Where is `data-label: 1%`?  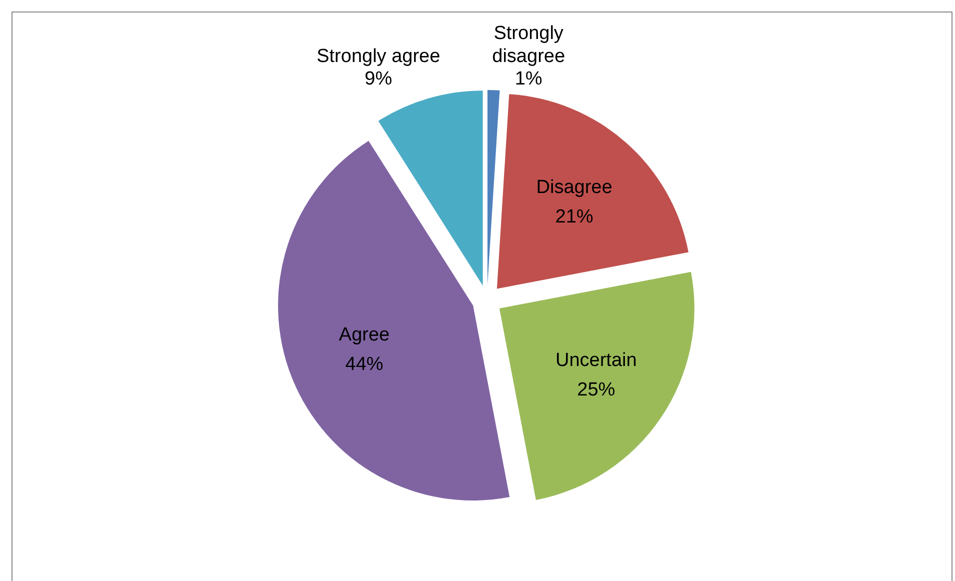 data-label: 1% is located at coordinates (528, 79).